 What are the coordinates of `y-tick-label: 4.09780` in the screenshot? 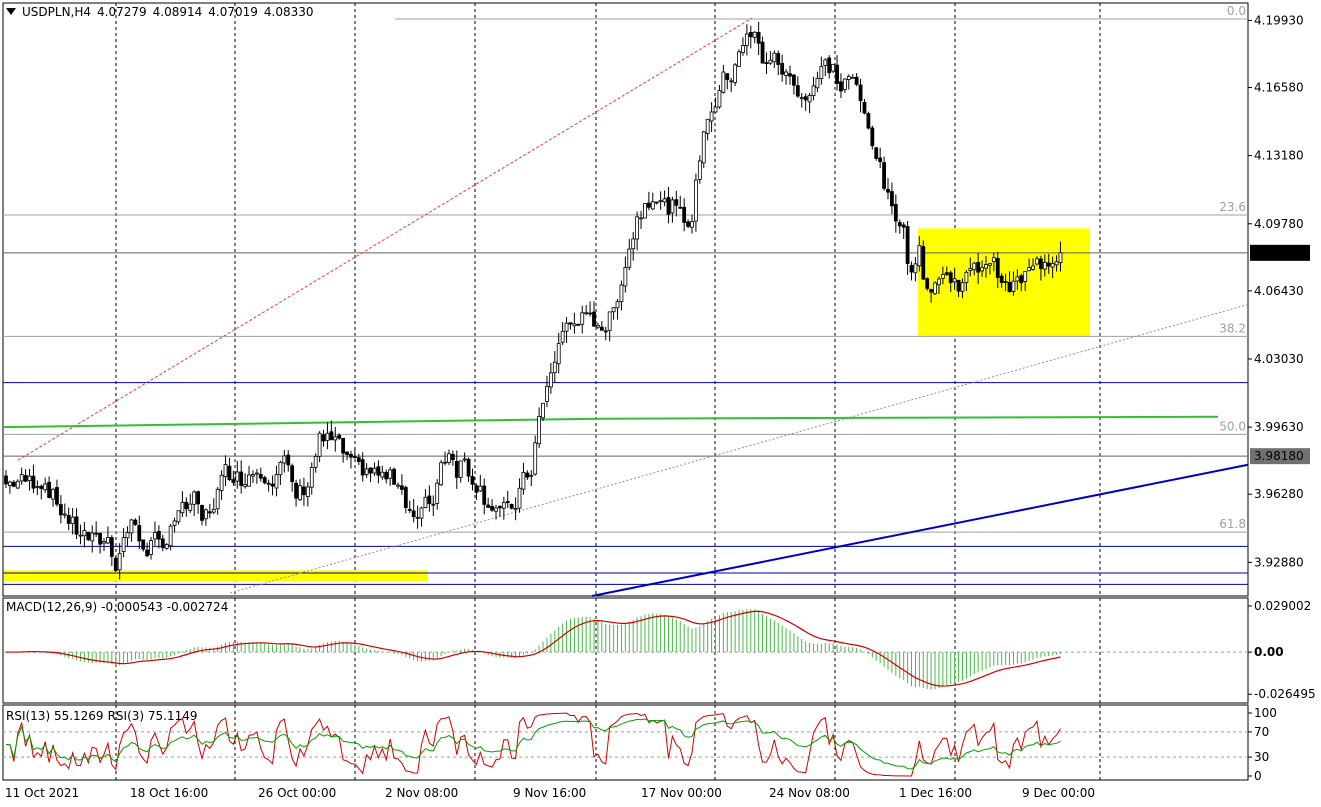 It's located at (1279, 224).